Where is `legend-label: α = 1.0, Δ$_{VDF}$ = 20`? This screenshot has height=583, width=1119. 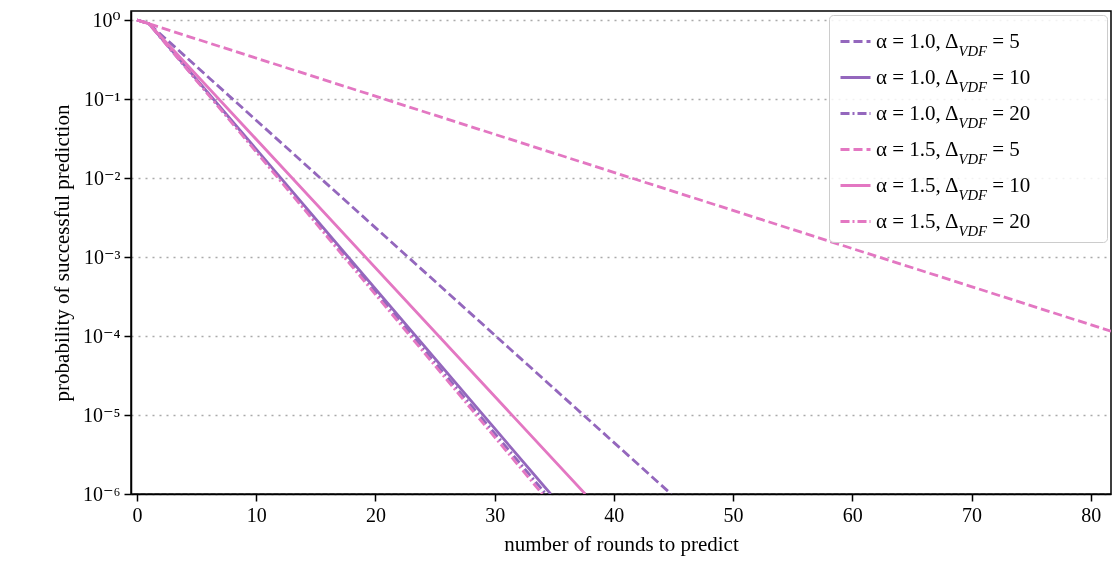
legend-label: α = 1.0, Δ$_{VDF}$ = 20 is located at coordinates (953, 115).